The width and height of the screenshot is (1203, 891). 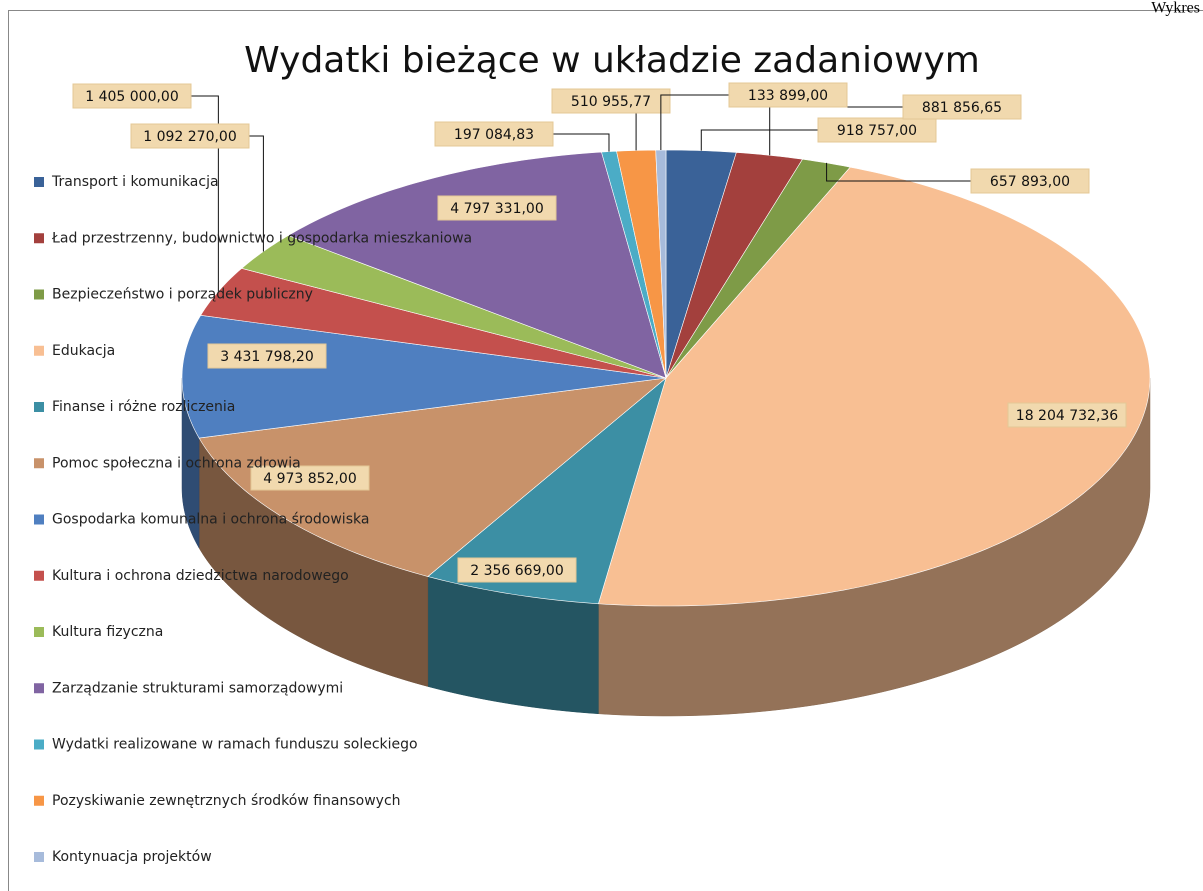 I want to click on value-label: 657 893,00, so click(x=1030, y=182).